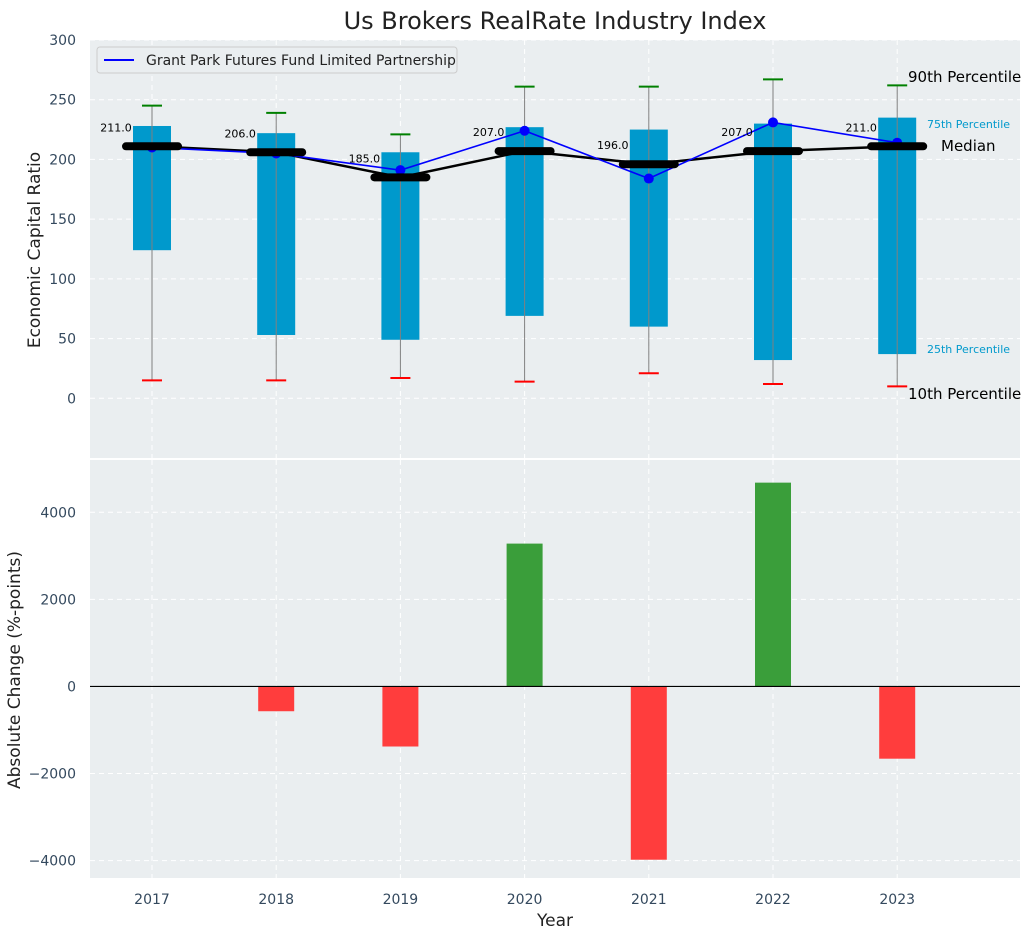  I want to click on bottom-y-tick-label: 0, so click(71, 687).